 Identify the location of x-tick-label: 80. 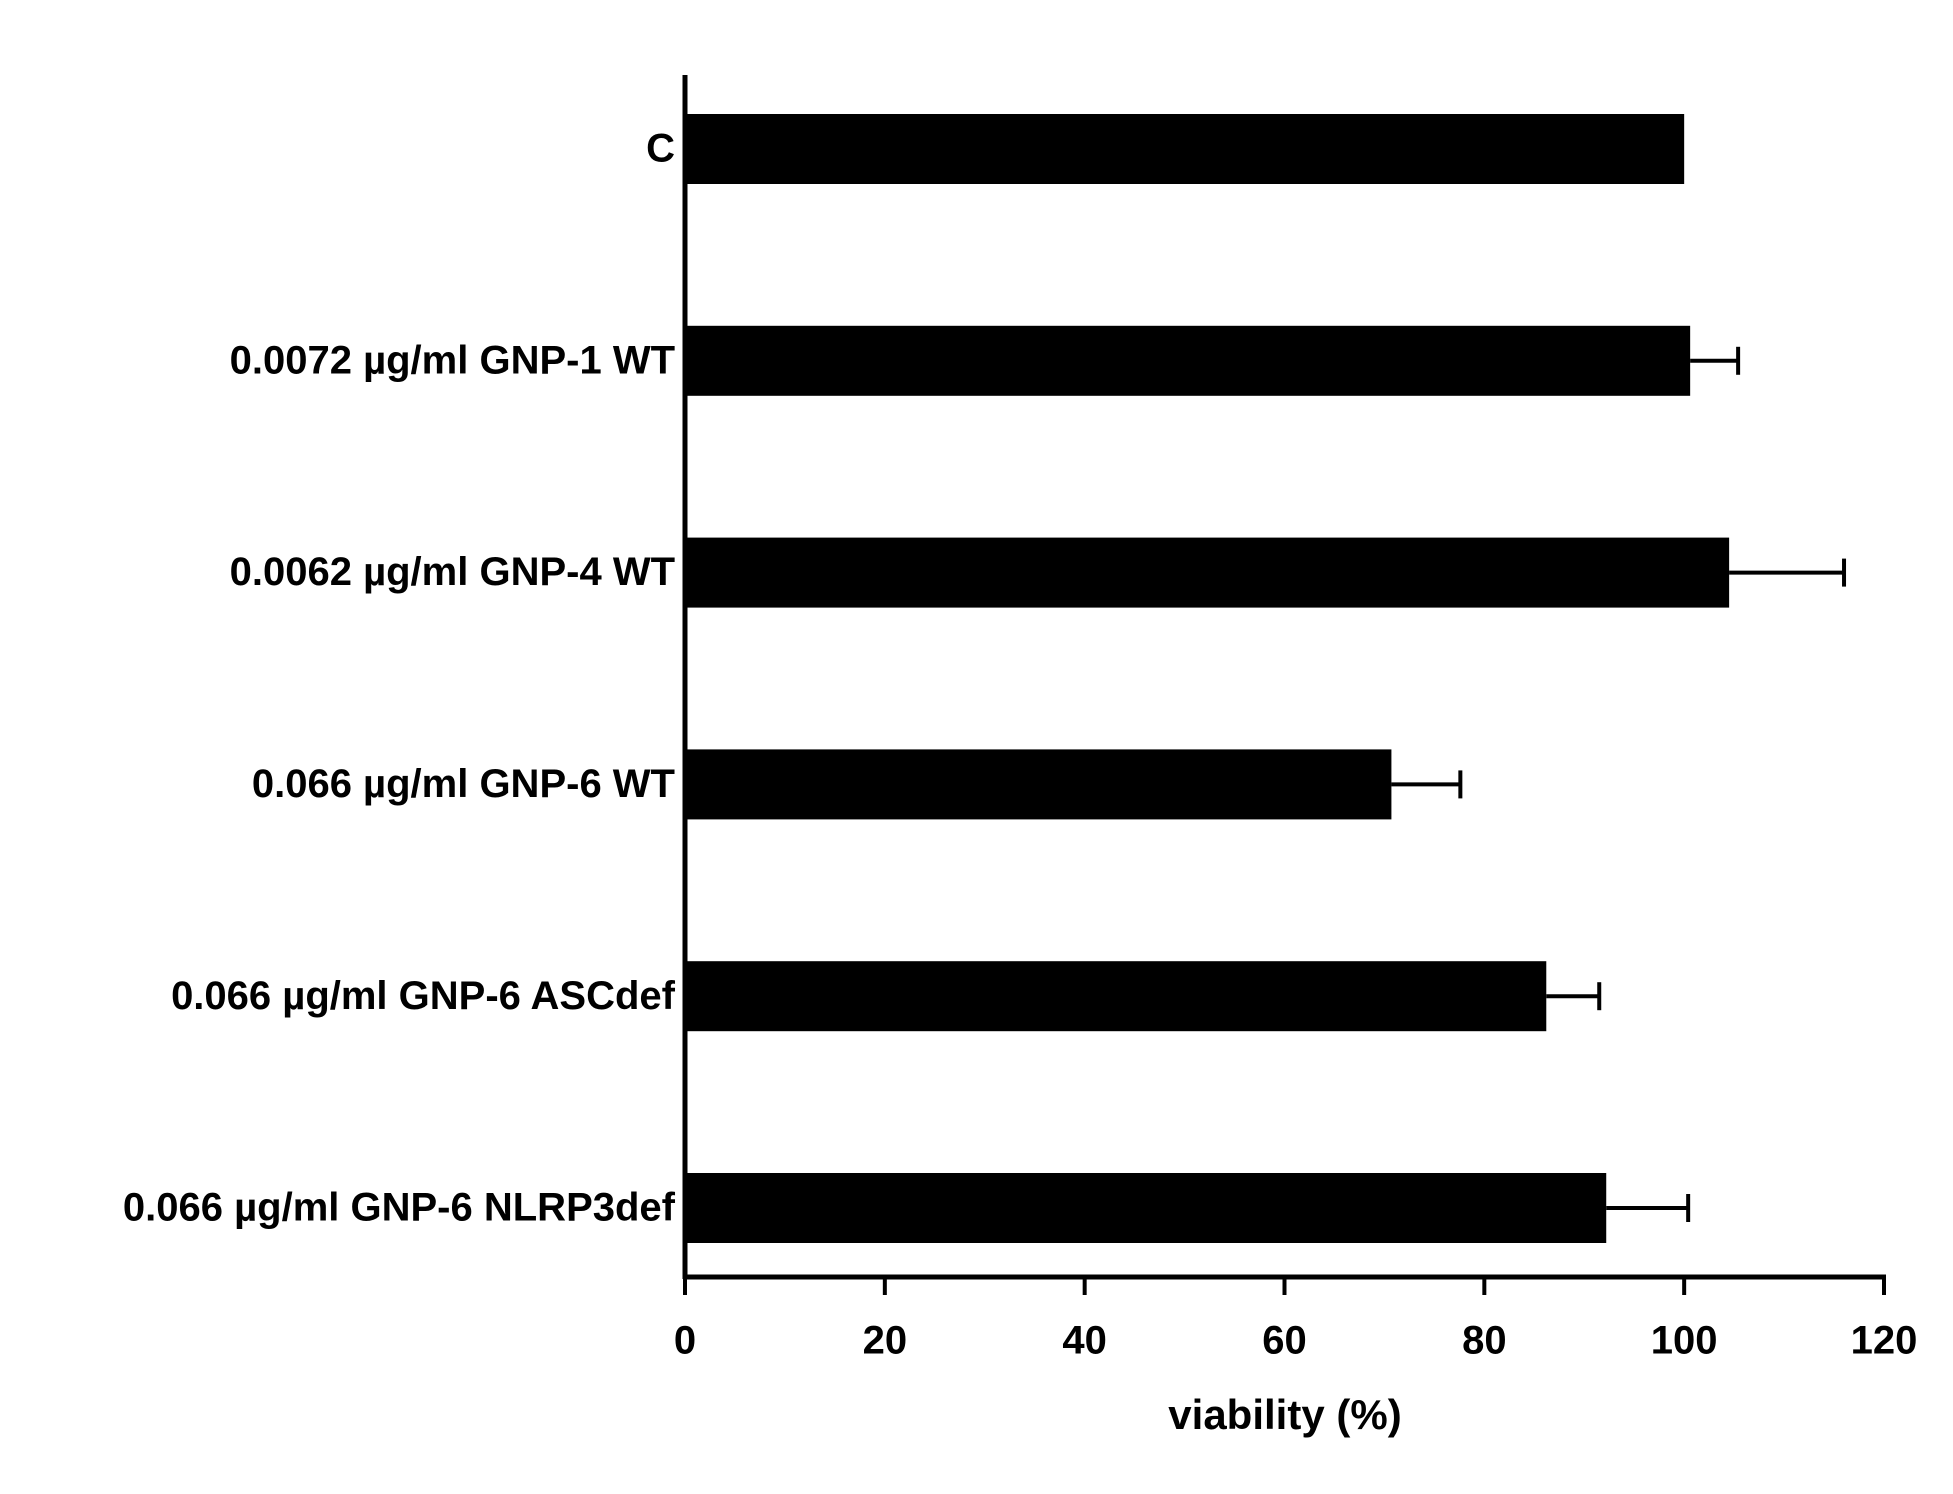
(1484, 1341).